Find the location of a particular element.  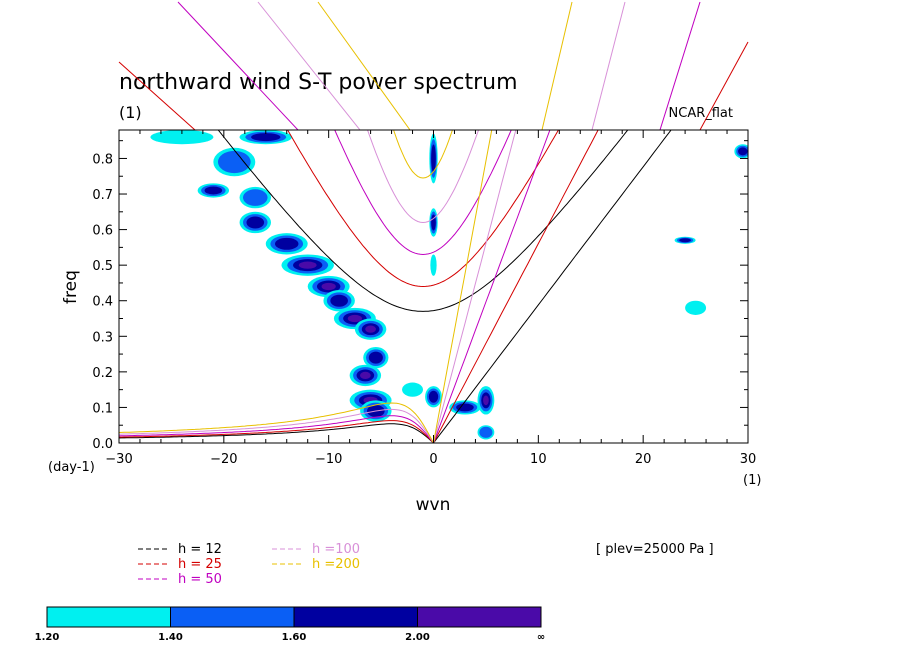

colorbar-label: ∞ is located at coordinates (541, 637).